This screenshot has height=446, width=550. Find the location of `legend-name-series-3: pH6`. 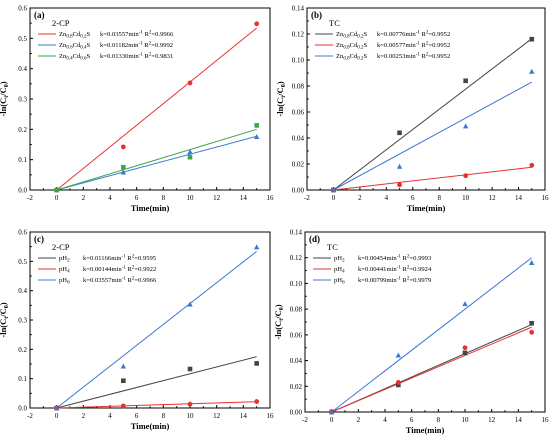

legend-name-series-3: pH6 is located at coordinates (339, 281).